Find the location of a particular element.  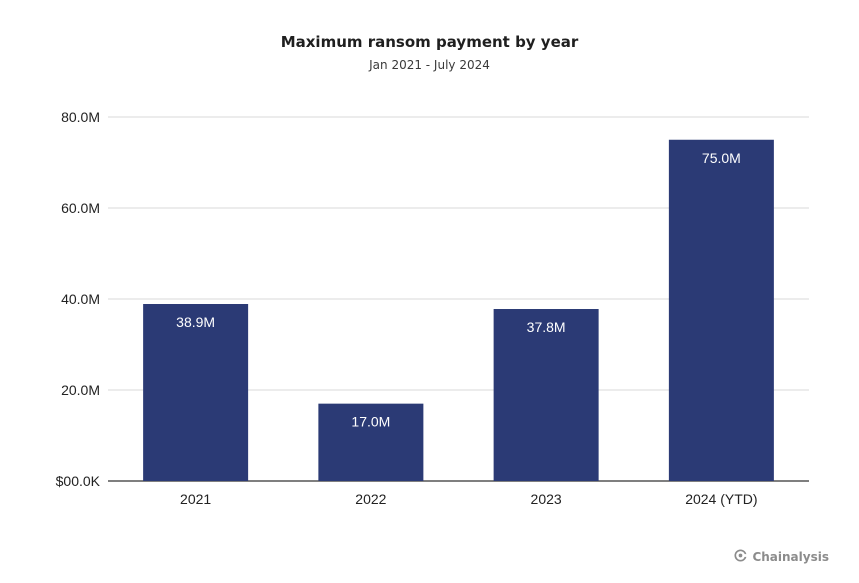

chart-subtitle: Jan 2021 - July 2024 is located at coordinates (429, 65).